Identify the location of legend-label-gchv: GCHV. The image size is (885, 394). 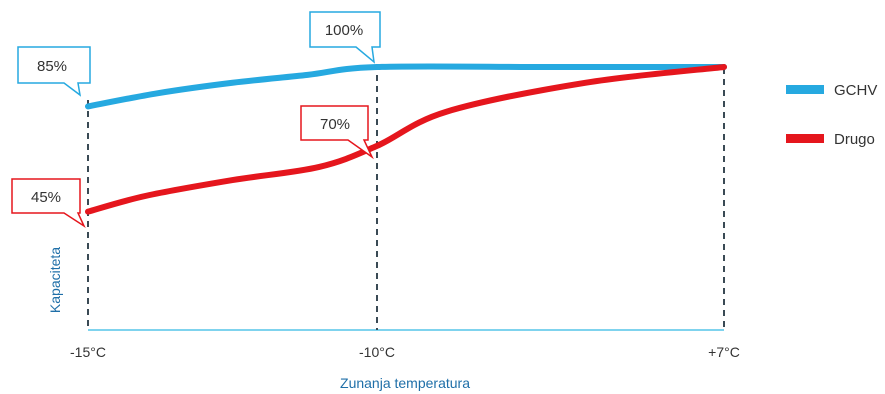
(855, 90).